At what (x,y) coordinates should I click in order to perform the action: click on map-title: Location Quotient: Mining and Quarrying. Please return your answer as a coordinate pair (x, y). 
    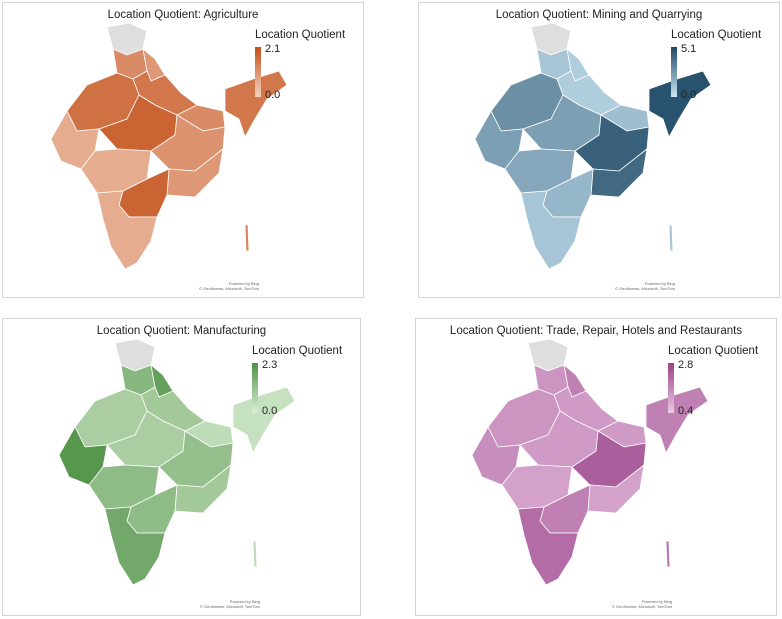
    Looking at the image, I should click on (599, 15).